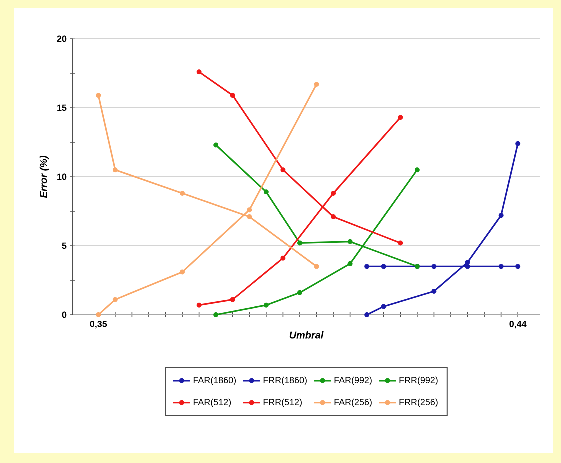 This screenshot has height=463, width=561. Describe the element at coordinates (285, 381) in the screenshot. I see `legend-label: FRR(1860)` at that location.